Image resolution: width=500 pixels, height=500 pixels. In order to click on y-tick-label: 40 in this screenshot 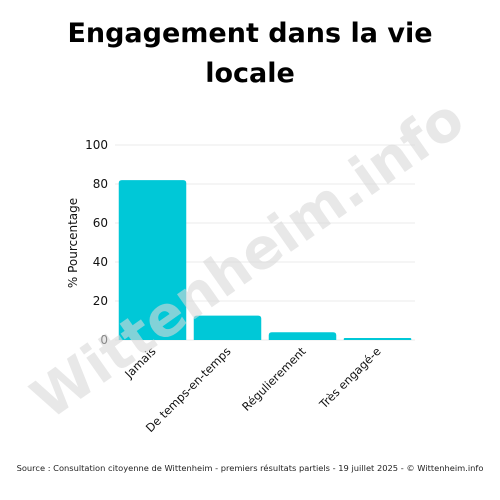, I will do `click(100, 262)`.